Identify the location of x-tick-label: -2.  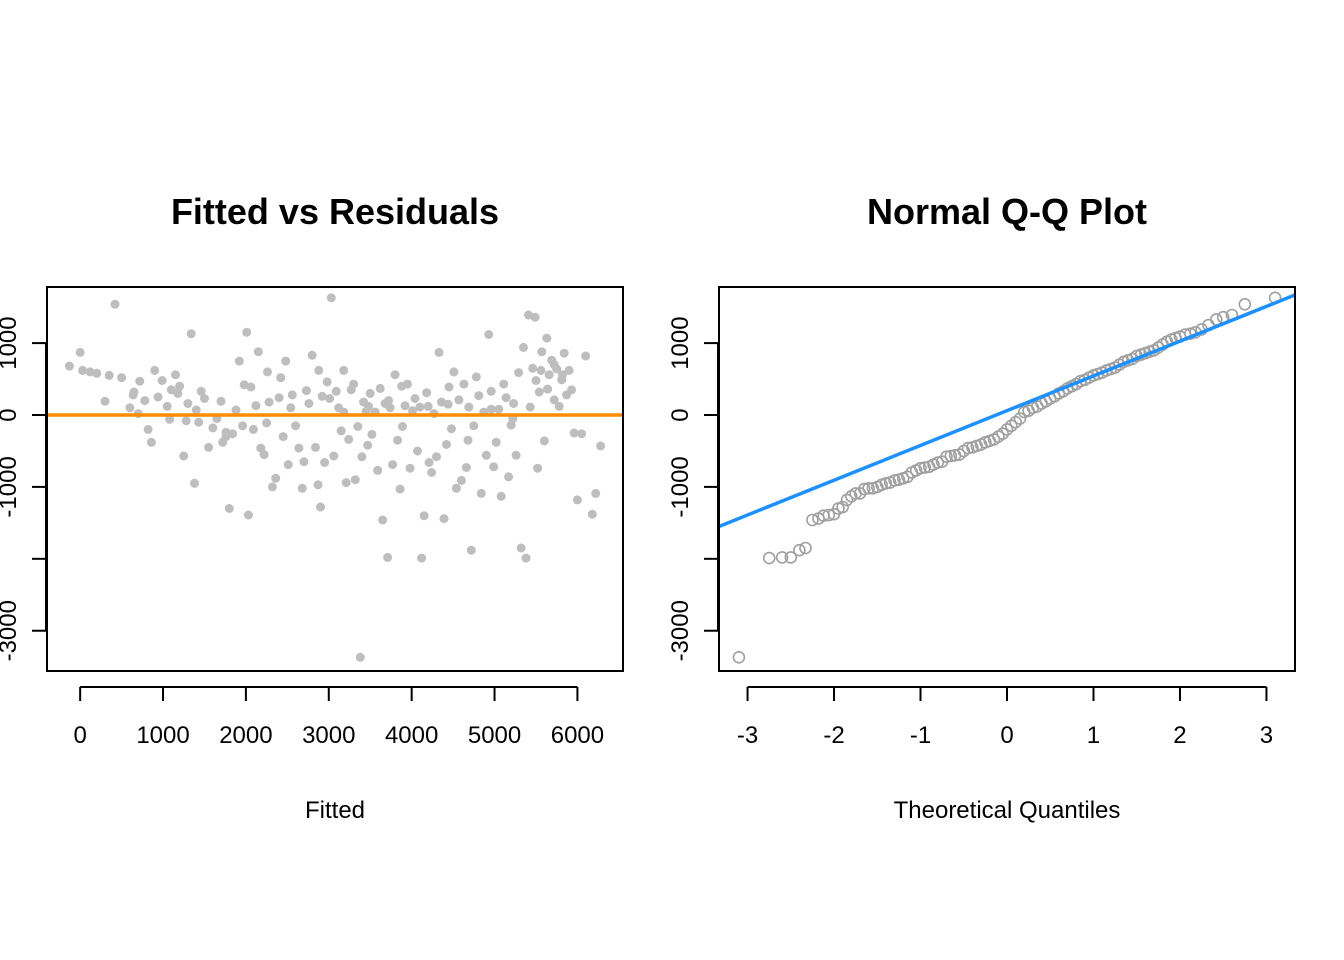
(833, 735).